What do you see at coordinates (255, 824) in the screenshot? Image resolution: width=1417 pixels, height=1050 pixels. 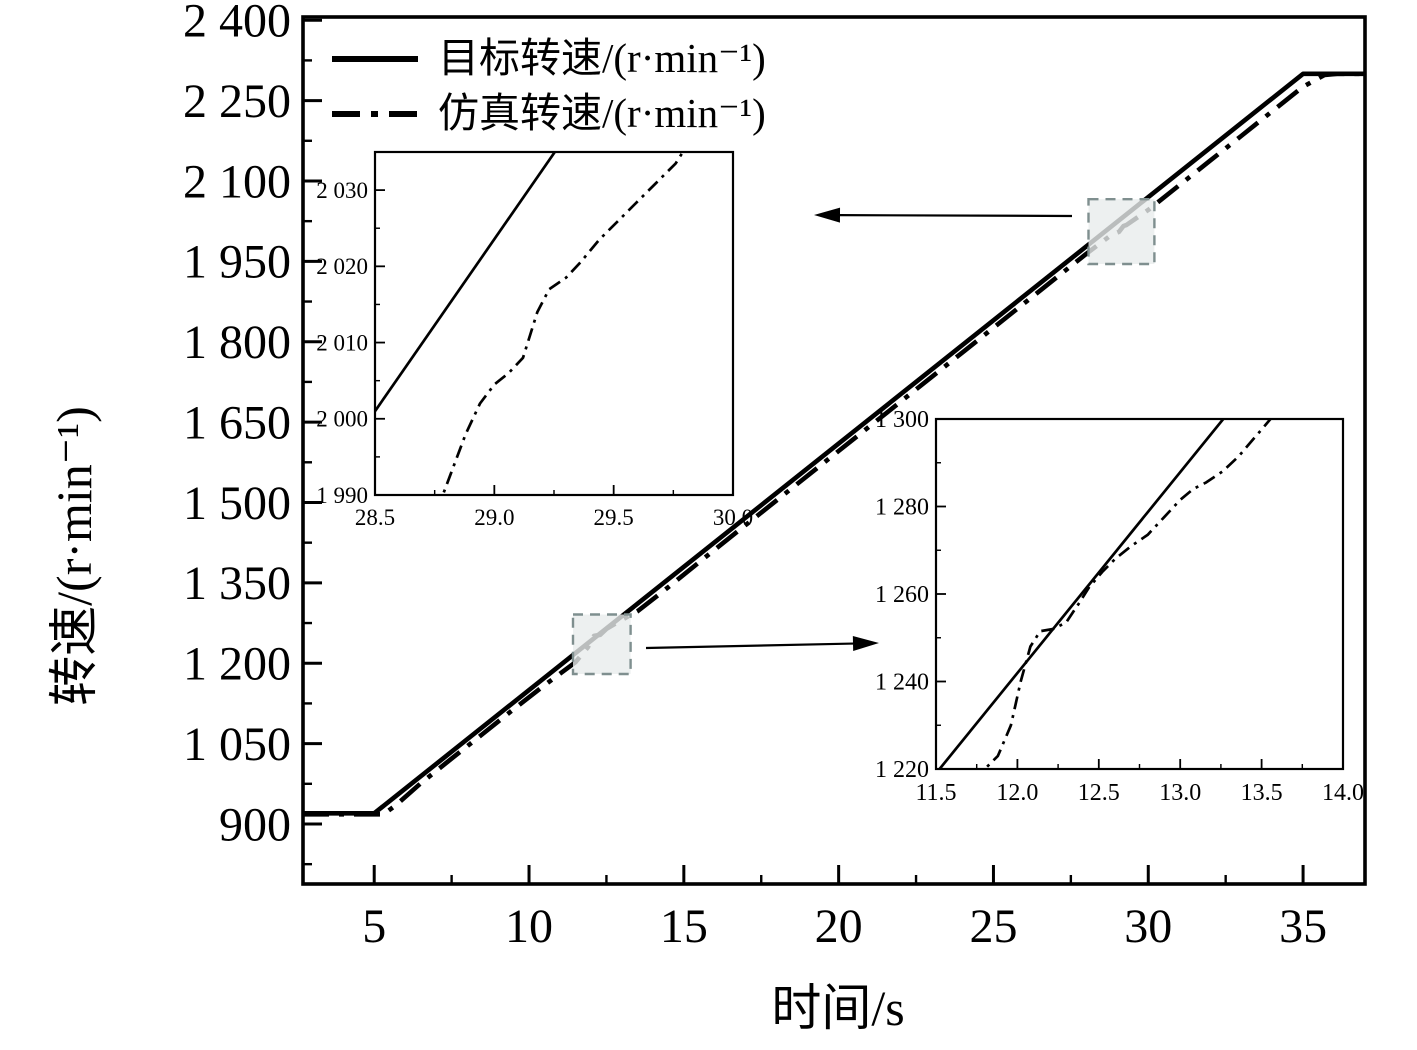 I see `y-tick-label: 900` at bounding box center [255, 824].